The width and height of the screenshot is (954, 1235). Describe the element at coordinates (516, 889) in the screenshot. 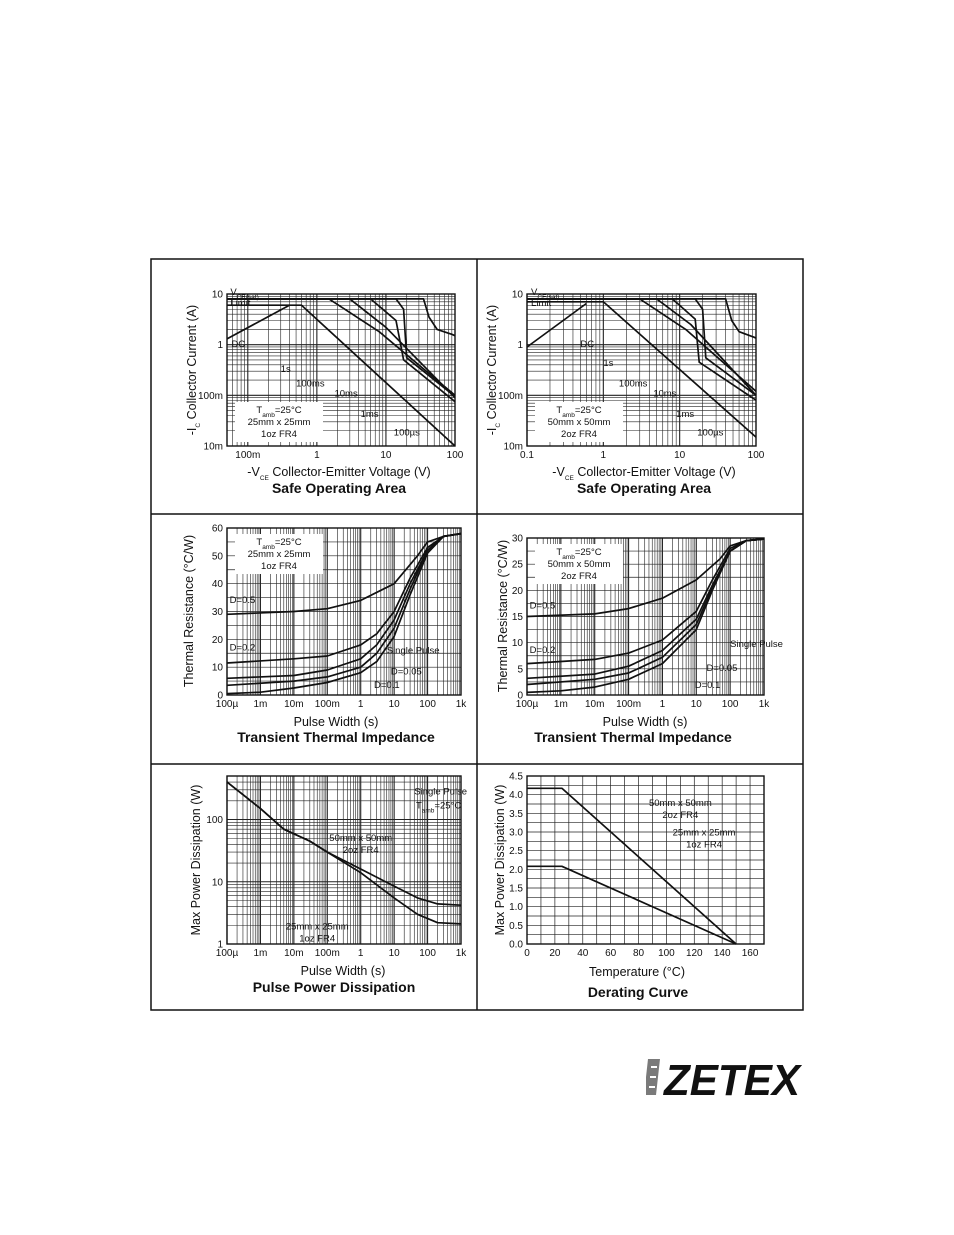

I see `y-tick-label: 1.5` at that location.